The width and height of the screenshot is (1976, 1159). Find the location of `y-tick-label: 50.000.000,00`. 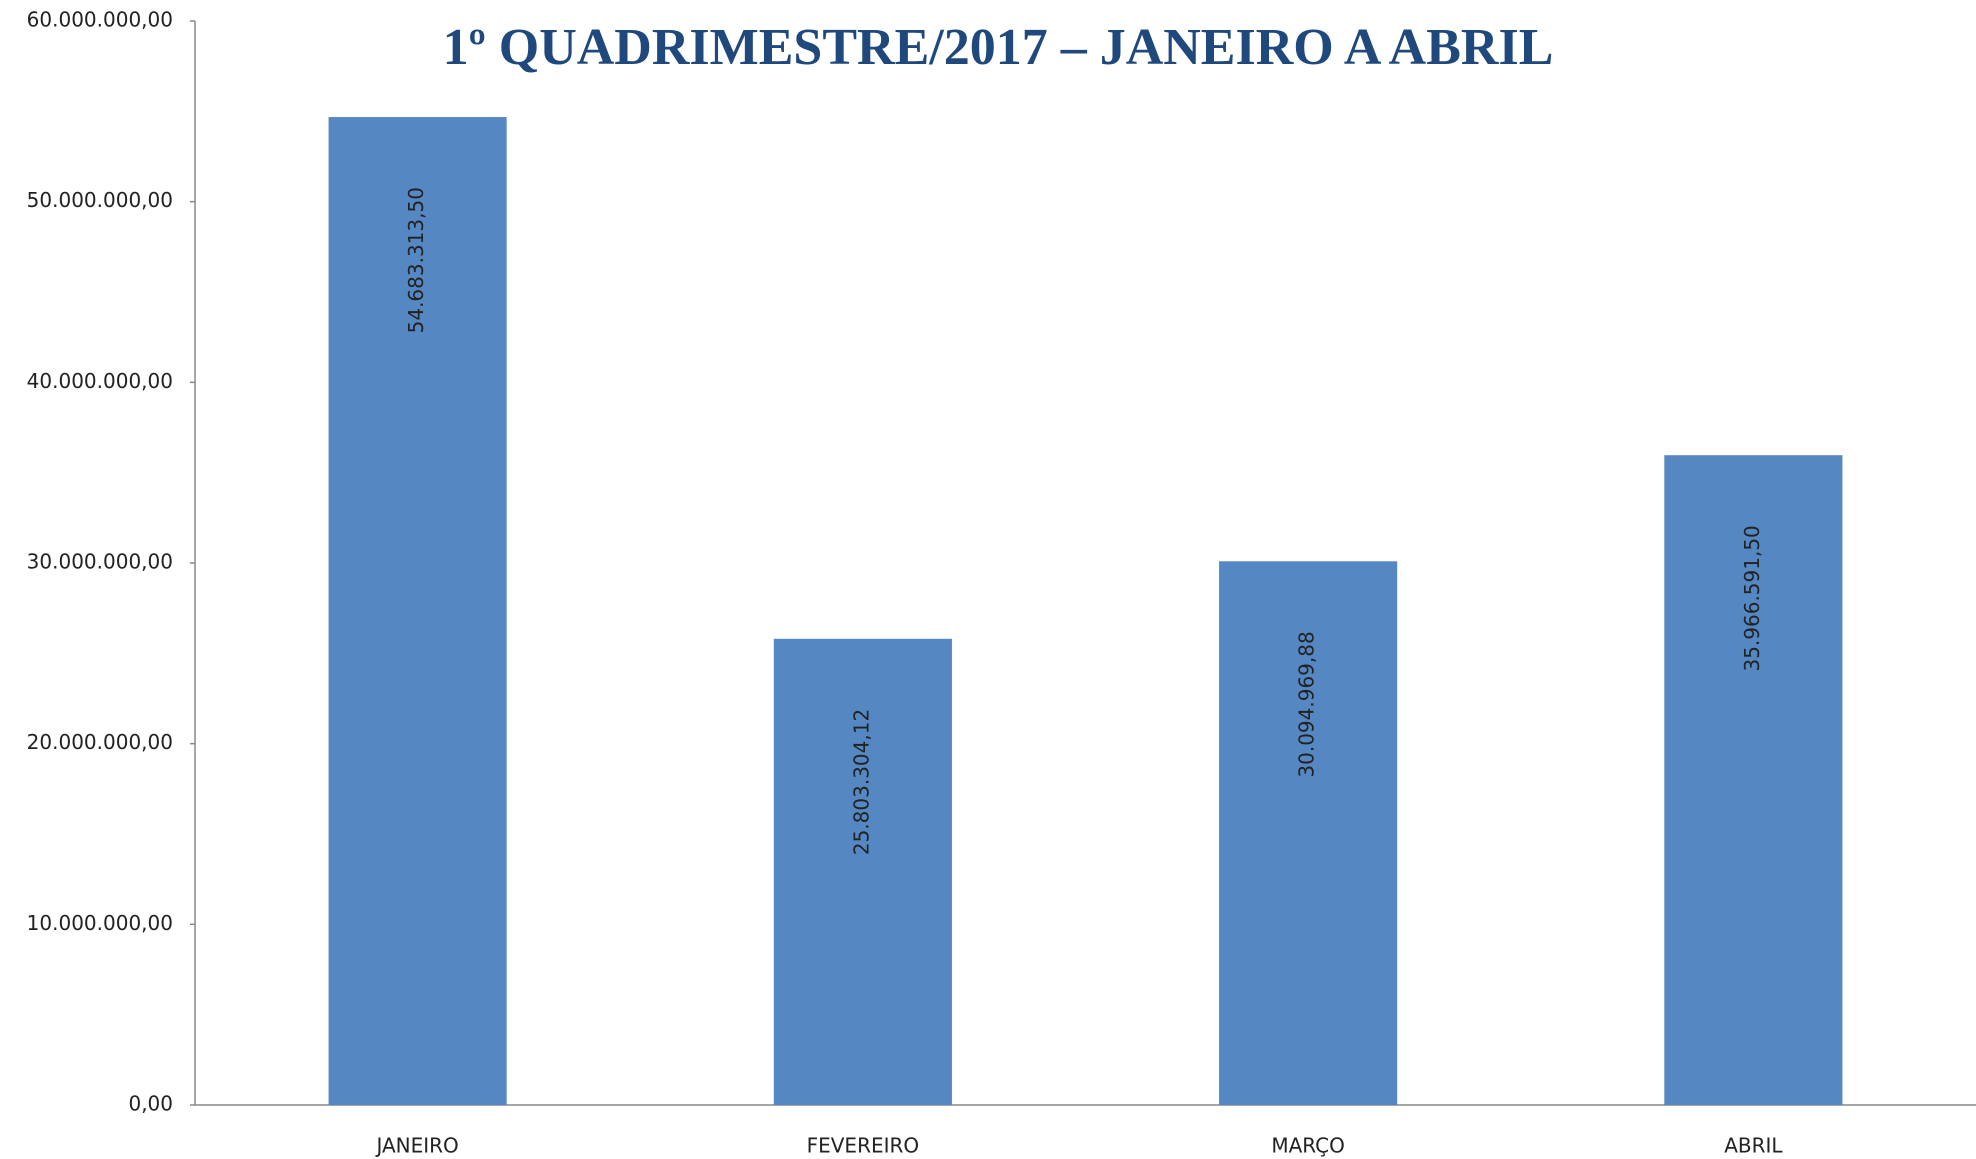

y-tick-label: 50.000.000,00 is located at coordinates (100, 200).